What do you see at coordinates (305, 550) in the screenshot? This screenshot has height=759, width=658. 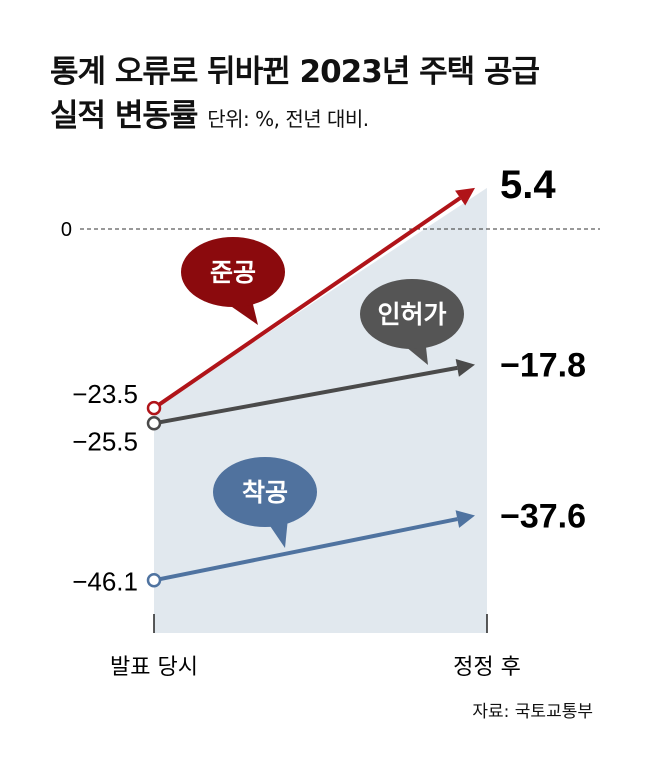 I see `series-line-착공` at bounding box center [305, 550].